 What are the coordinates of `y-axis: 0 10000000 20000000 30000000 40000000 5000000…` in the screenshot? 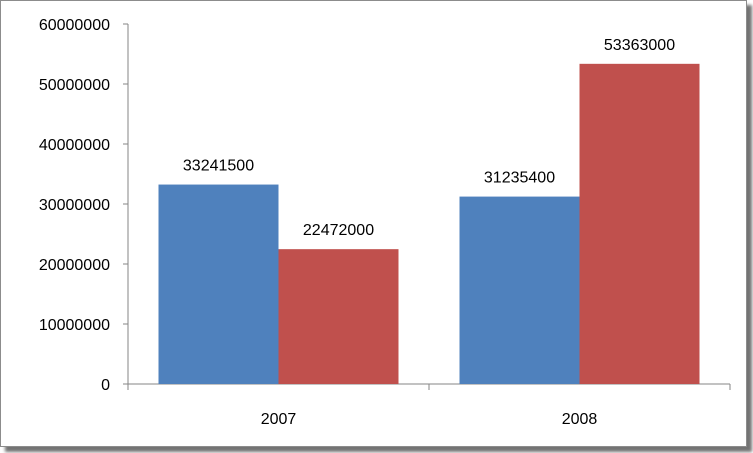 It's located at (84, 205).